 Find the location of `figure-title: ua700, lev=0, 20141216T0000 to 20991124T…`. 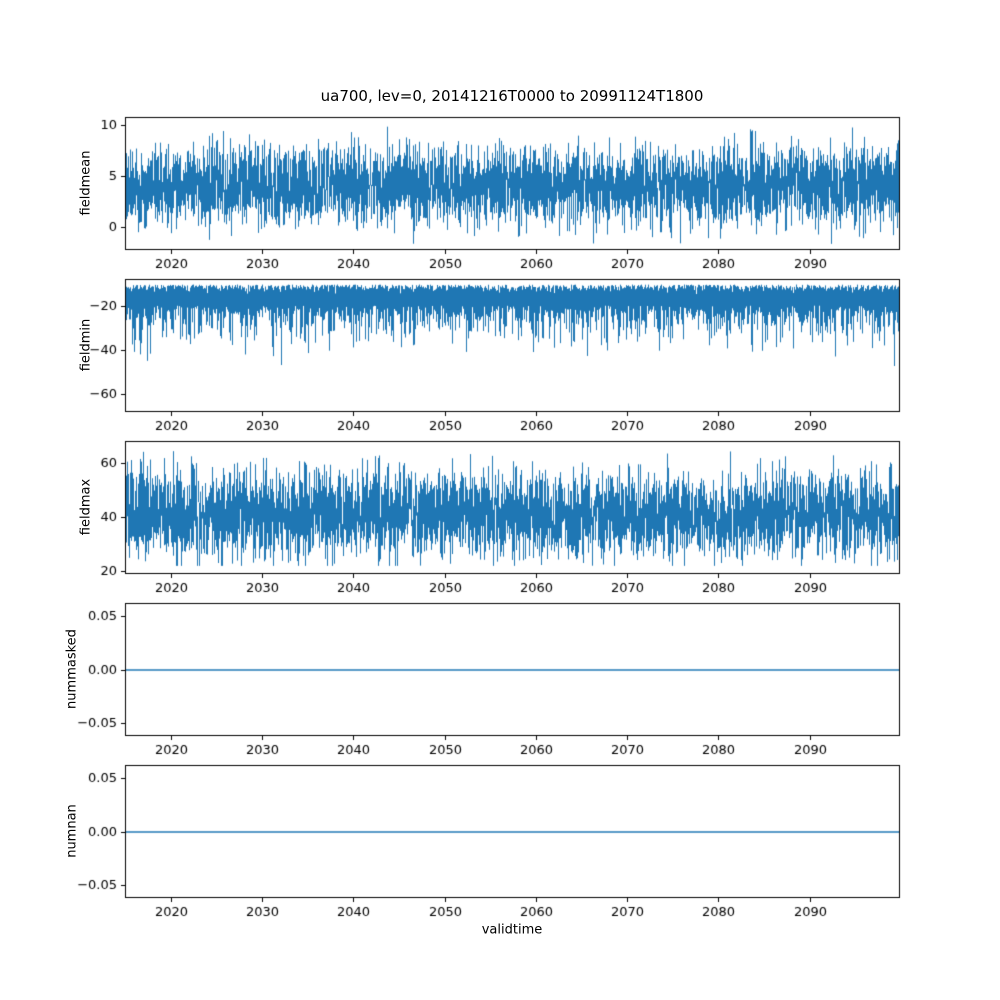

figure-title: ua700, lev=0, 20141216T0000 to 20991124T… is located at coordinates (512, 96).